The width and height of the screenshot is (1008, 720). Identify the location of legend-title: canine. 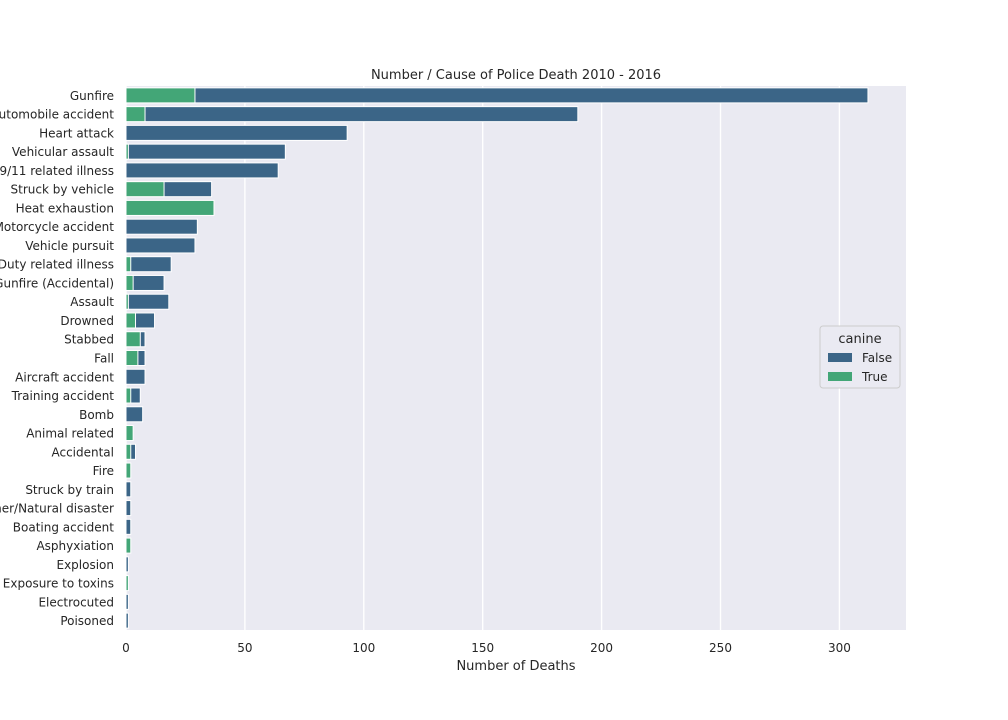
(859, 339).